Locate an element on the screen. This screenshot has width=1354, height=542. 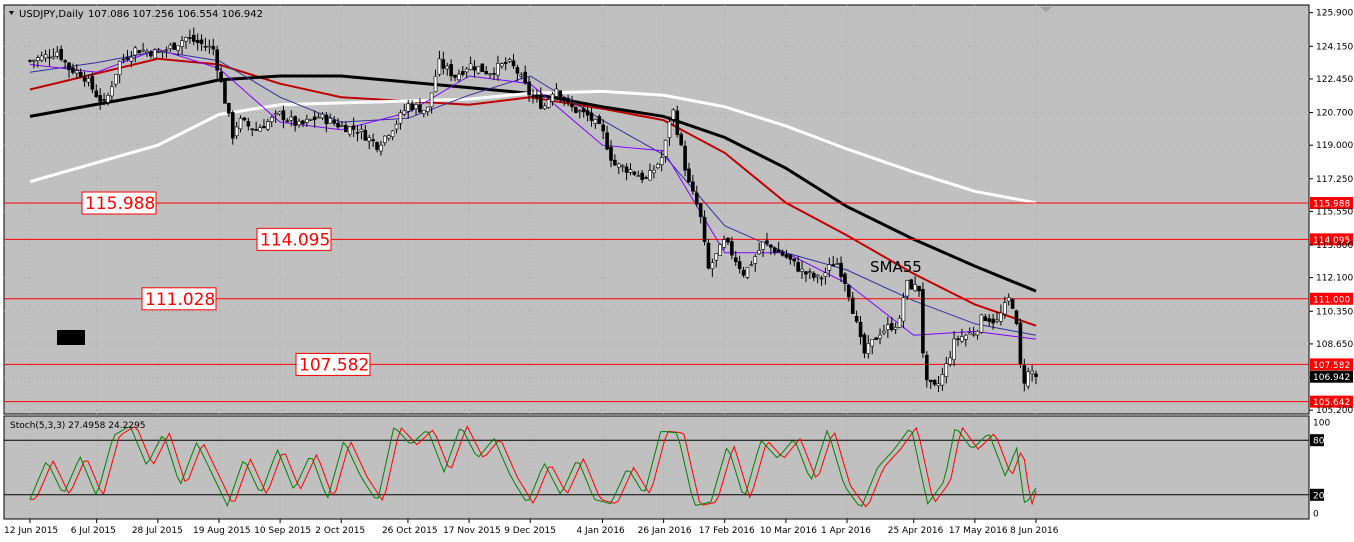
time-axis-label: 4 Jan 2016 is located at coordinates (600, 531).